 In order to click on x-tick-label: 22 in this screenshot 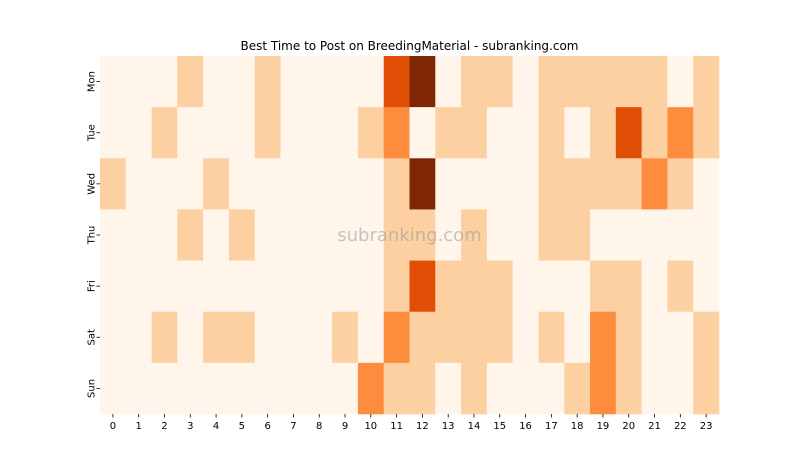, I will do `click(680, 426)`.